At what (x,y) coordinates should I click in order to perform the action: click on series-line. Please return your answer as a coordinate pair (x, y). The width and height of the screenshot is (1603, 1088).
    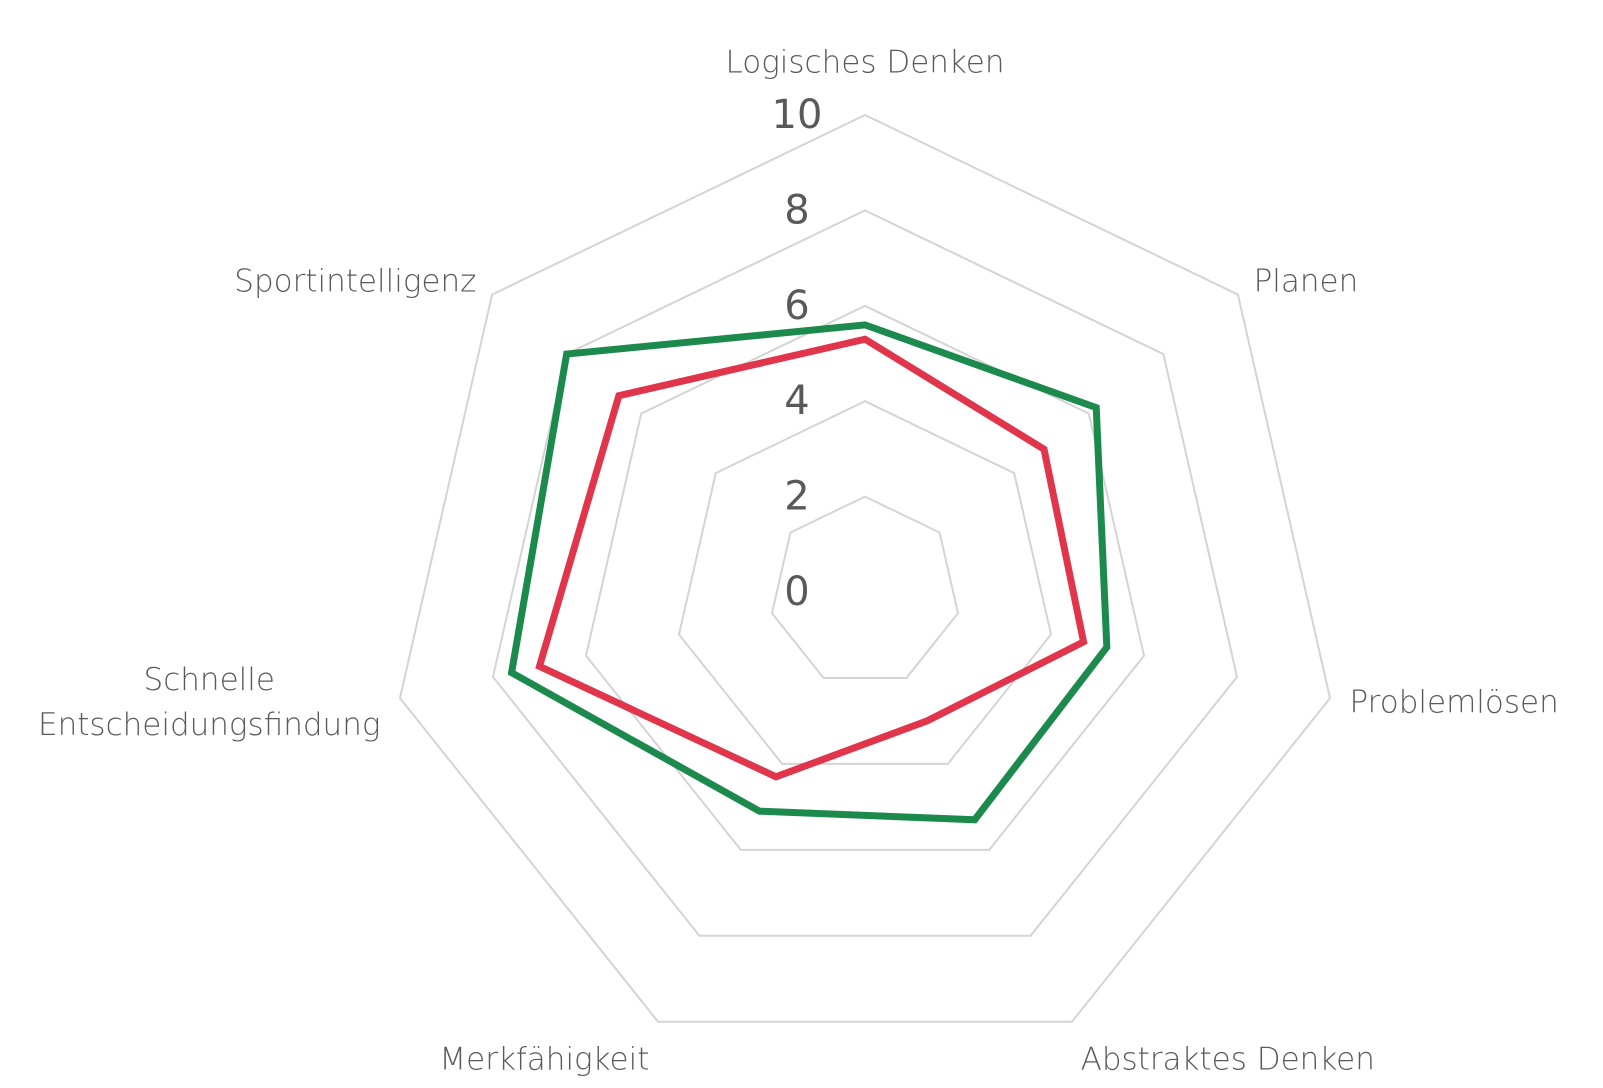
    Looking at the image, I should click on (811, 558).